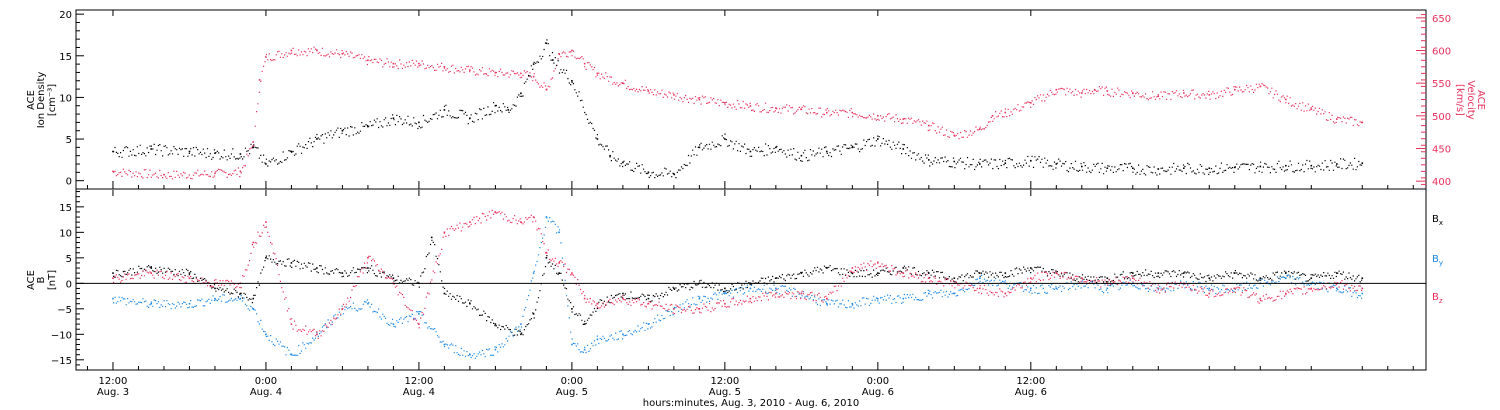 This screenshot has height=410, width=1500. Describe the element at coordinates (31, 280) in the screenshot. I see `bottom-left-label-line1: ACE` at that location.